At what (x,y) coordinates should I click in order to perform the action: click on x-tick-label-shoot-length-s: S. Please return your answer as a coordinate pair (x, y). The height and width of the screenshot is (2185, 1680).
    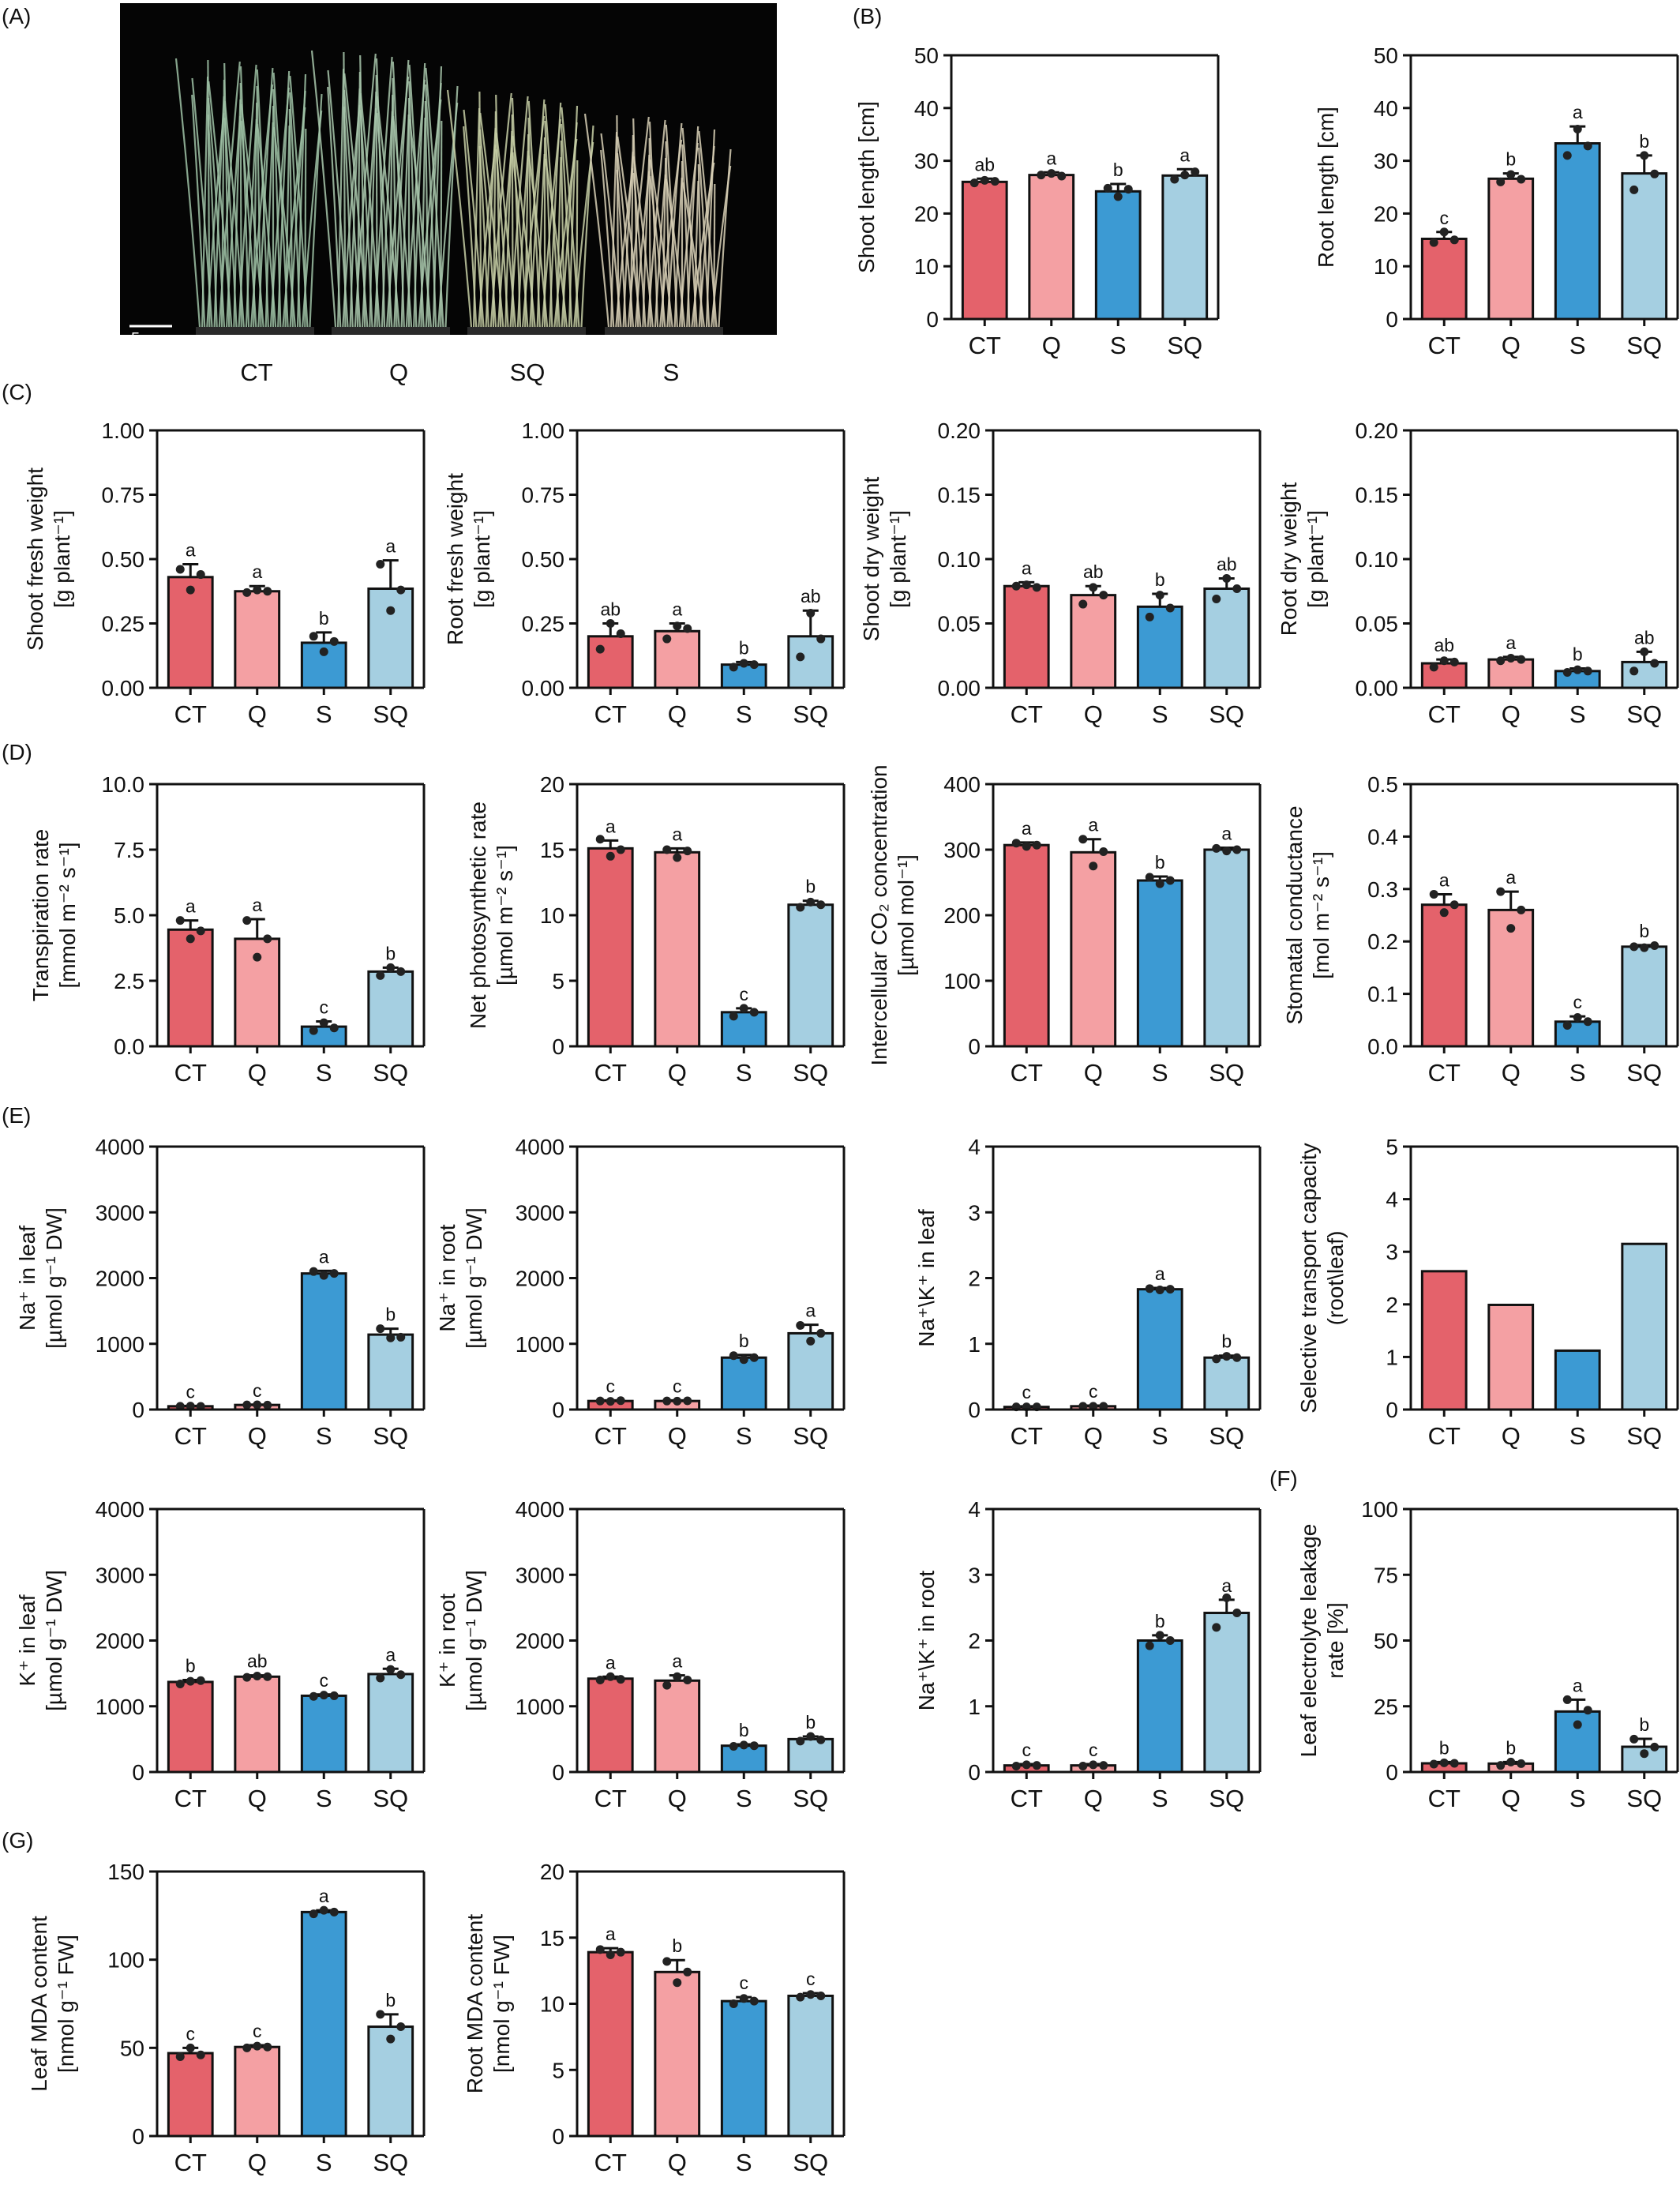
    Looking at the image, I should click on (1118, 345).